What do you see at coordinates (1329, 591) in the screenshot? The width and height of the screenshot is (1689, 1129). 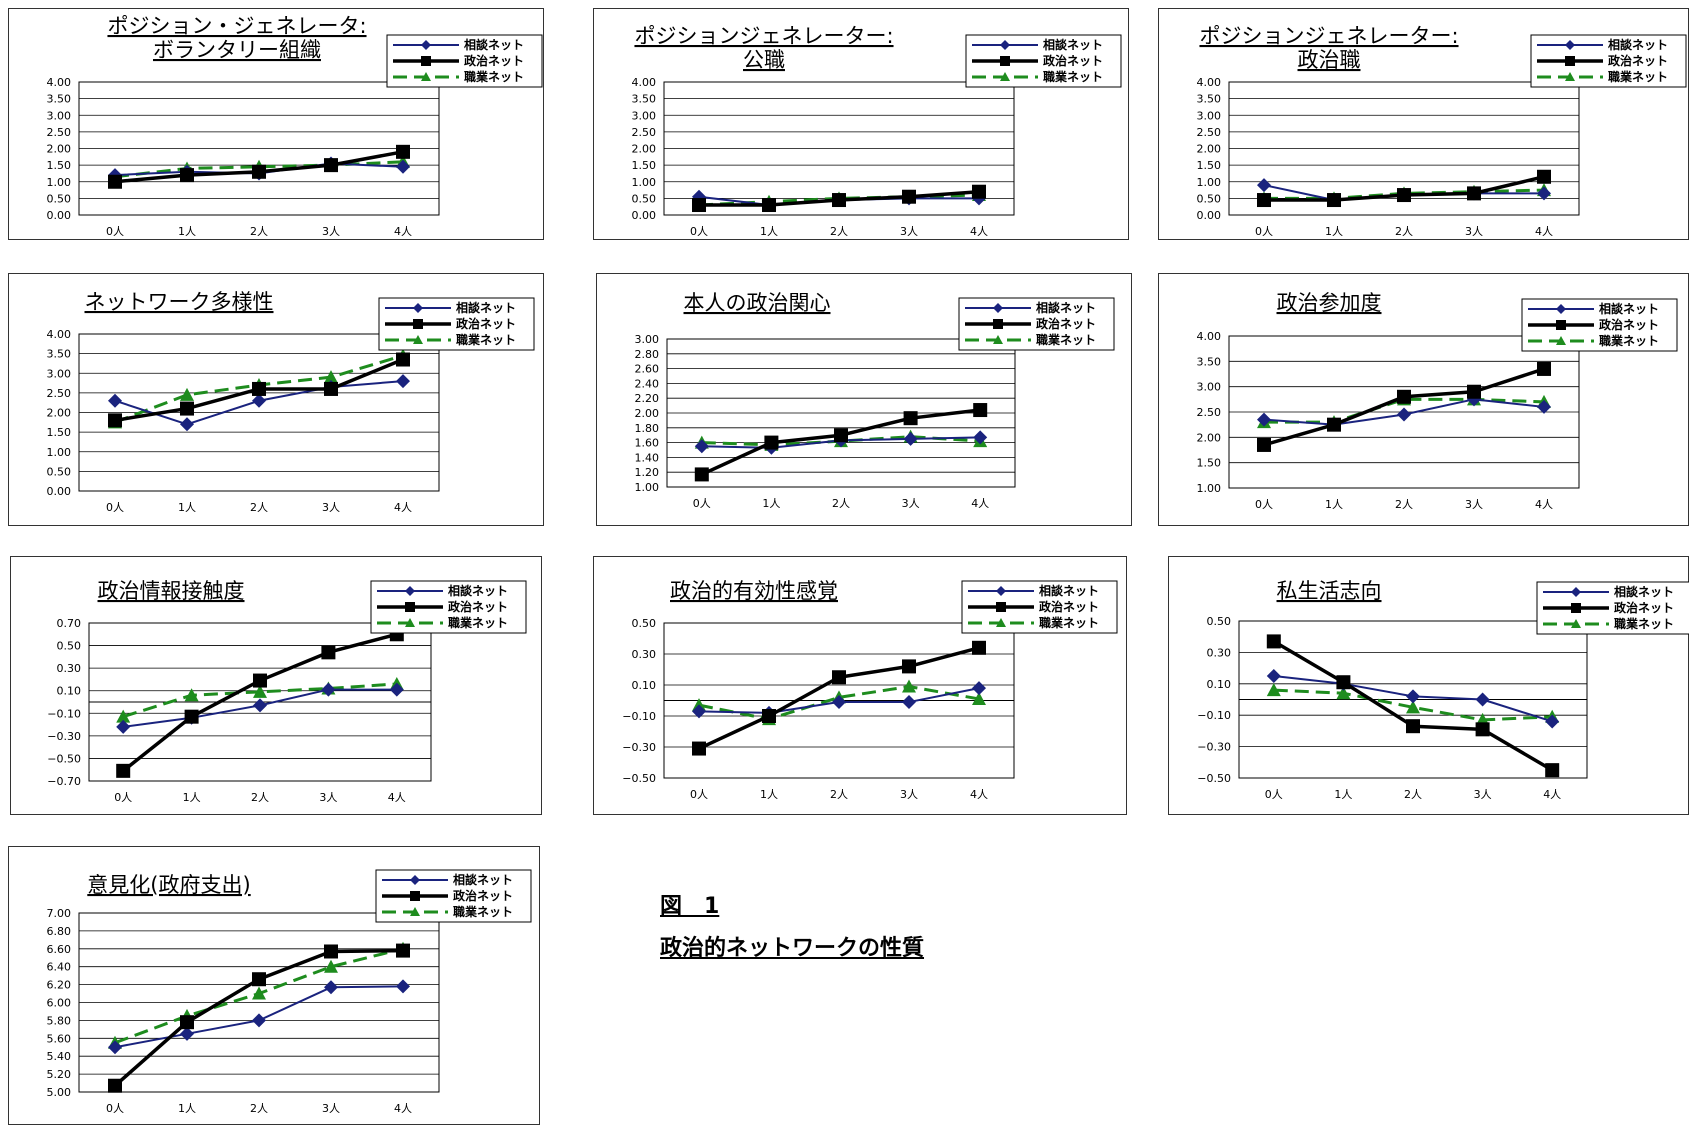 I see `chart-title: 私生活志向` at bounding box center [1329, 591].